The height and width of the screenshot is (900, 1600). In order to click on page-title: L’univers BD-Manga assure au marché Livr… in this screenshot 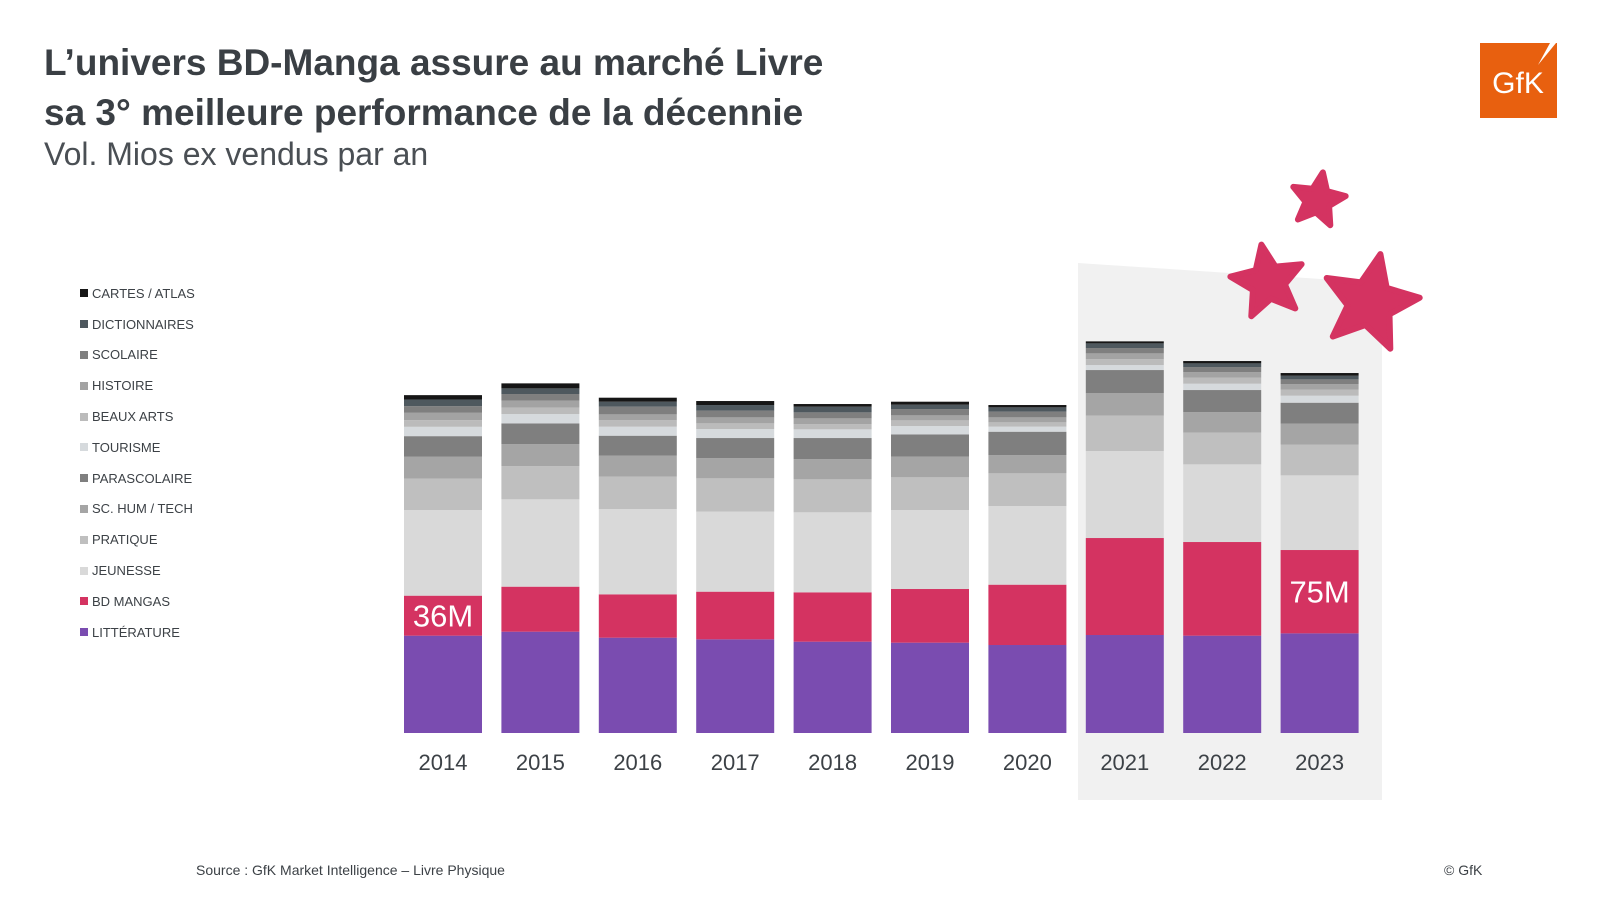, I will do `click(433, 88)`.